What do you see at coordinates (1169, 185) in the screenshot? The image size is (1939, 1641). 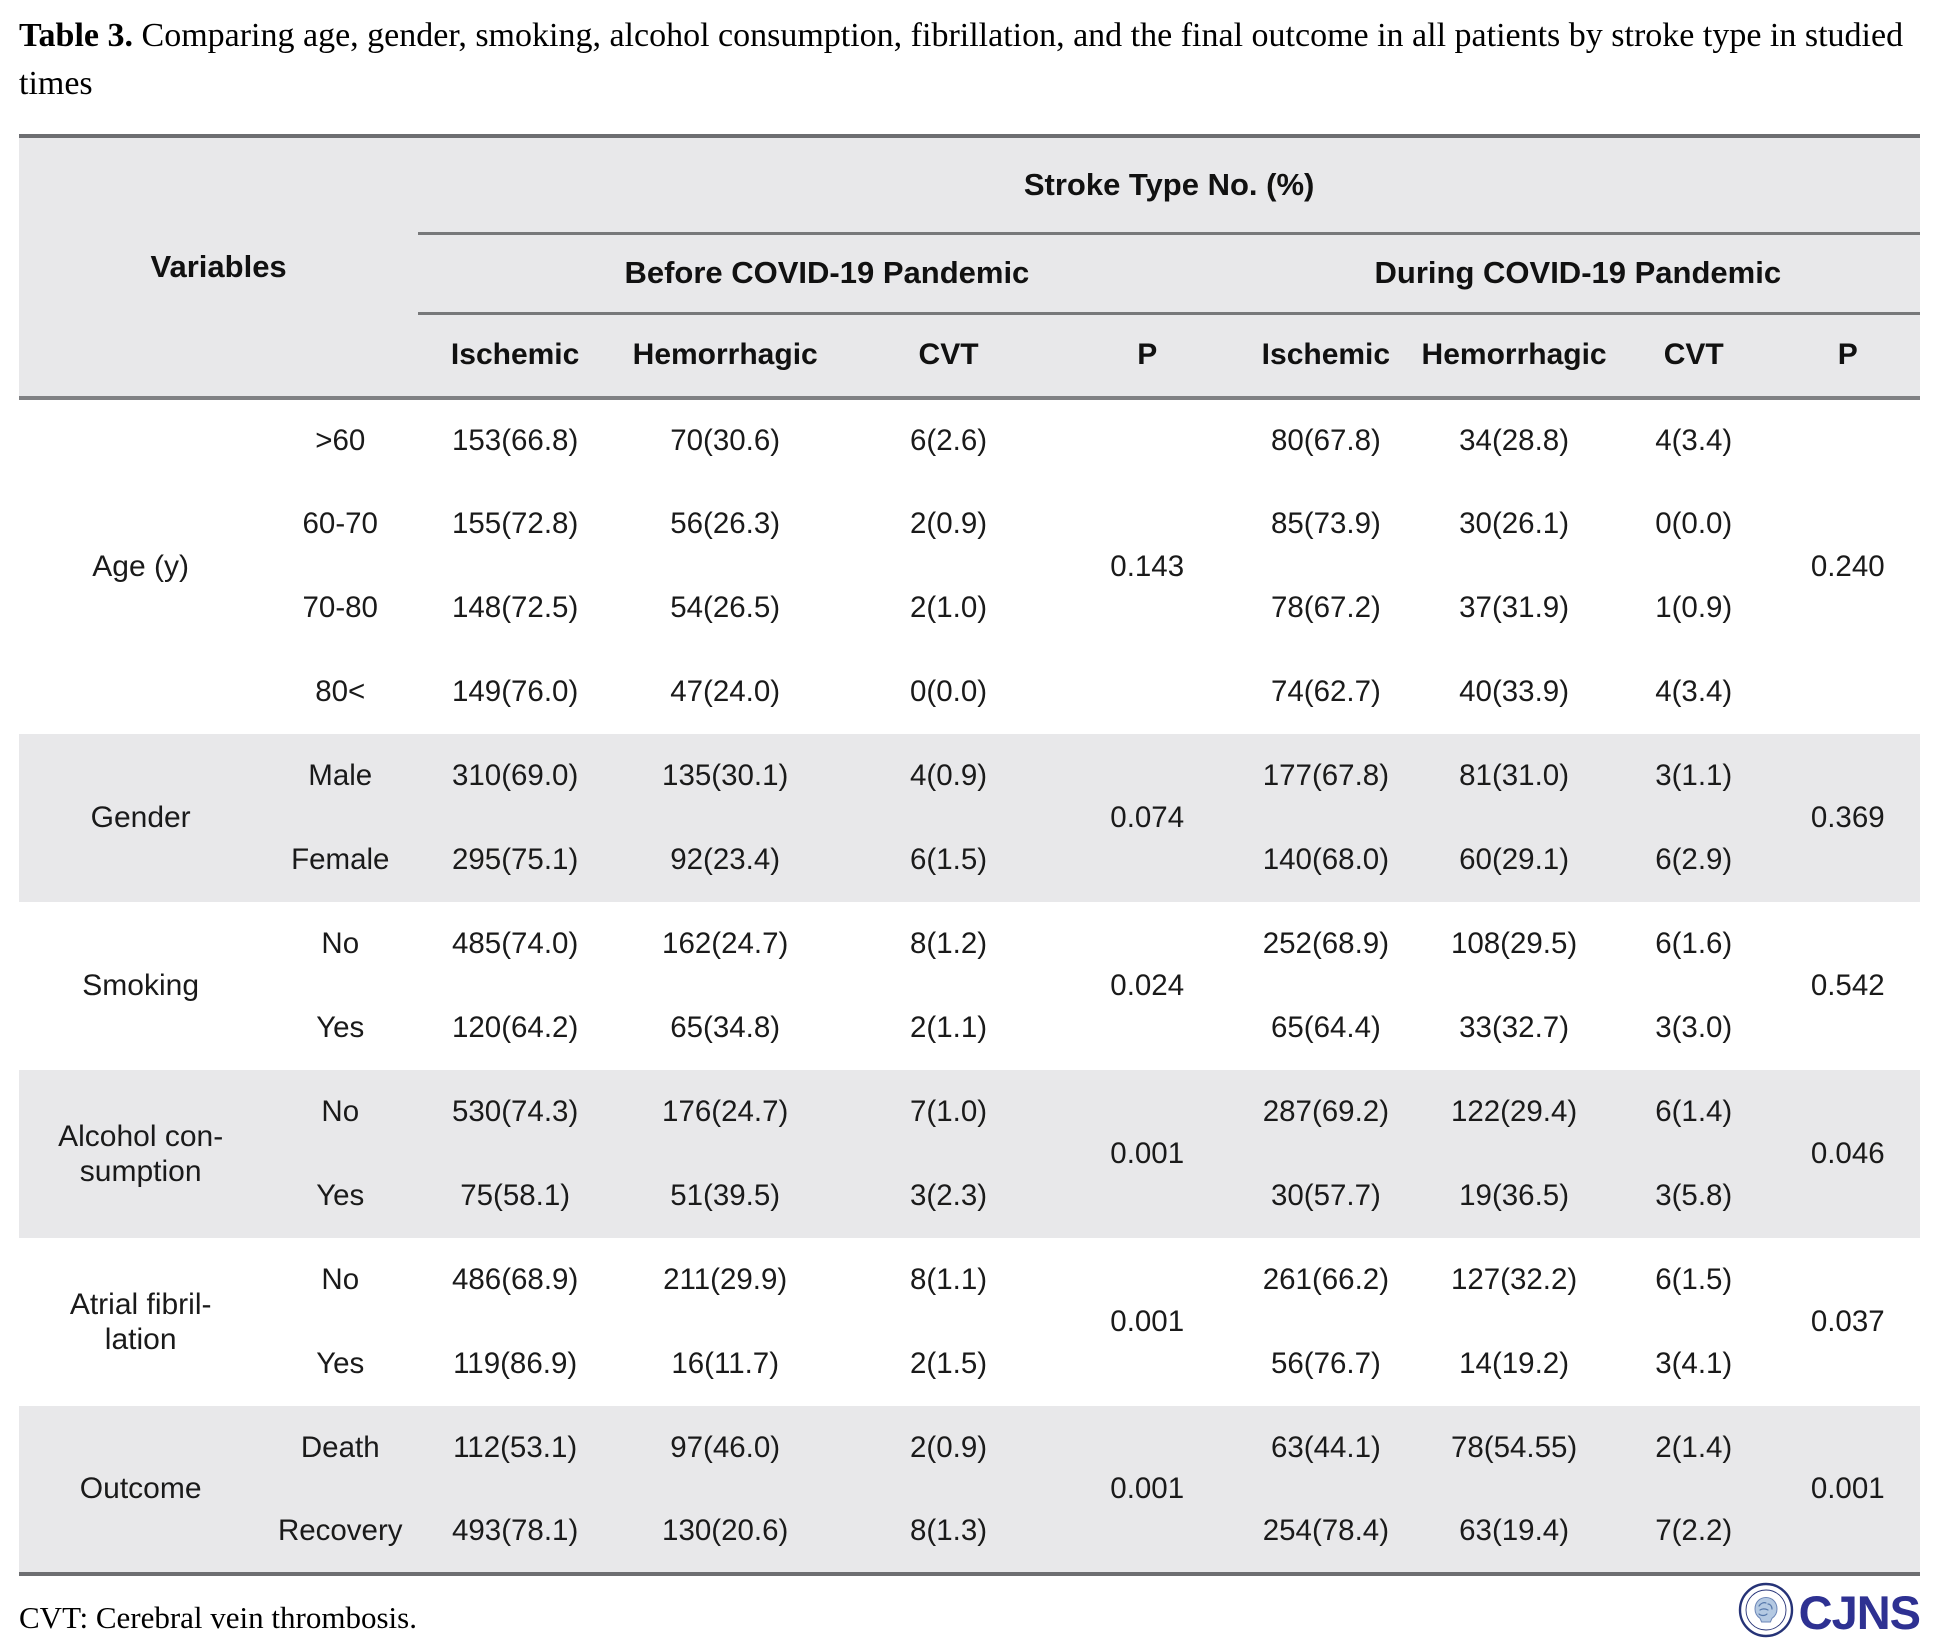 I see `header-stroke-type: Stroke Type No. (%)` at bounding box center [1169, 185].